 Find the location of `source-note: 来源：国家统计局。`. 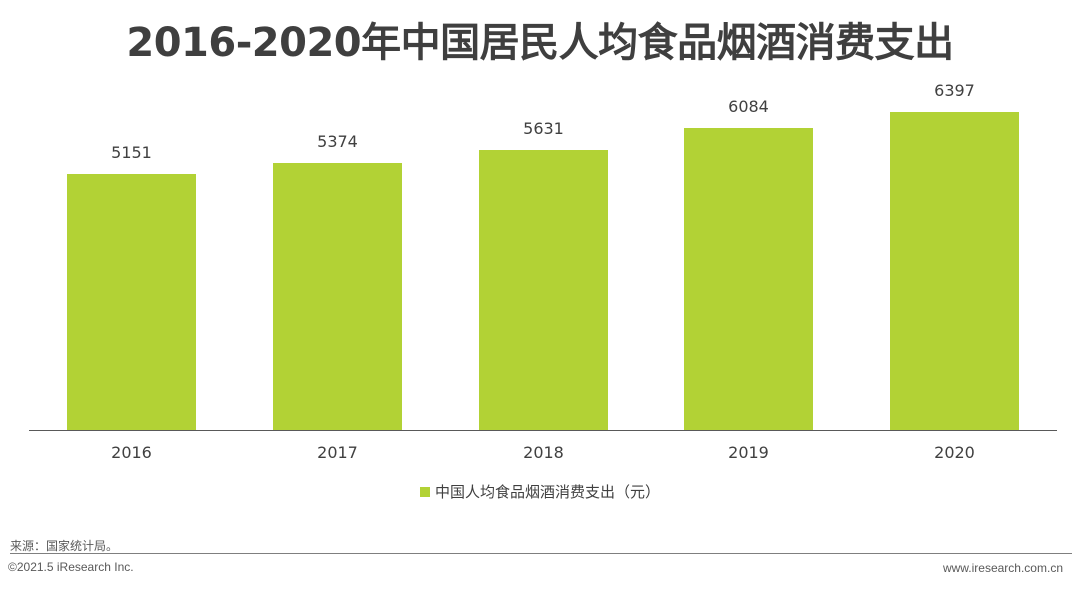

source-note: 来源：国家统计局。 is located at coordinates (64, 546).